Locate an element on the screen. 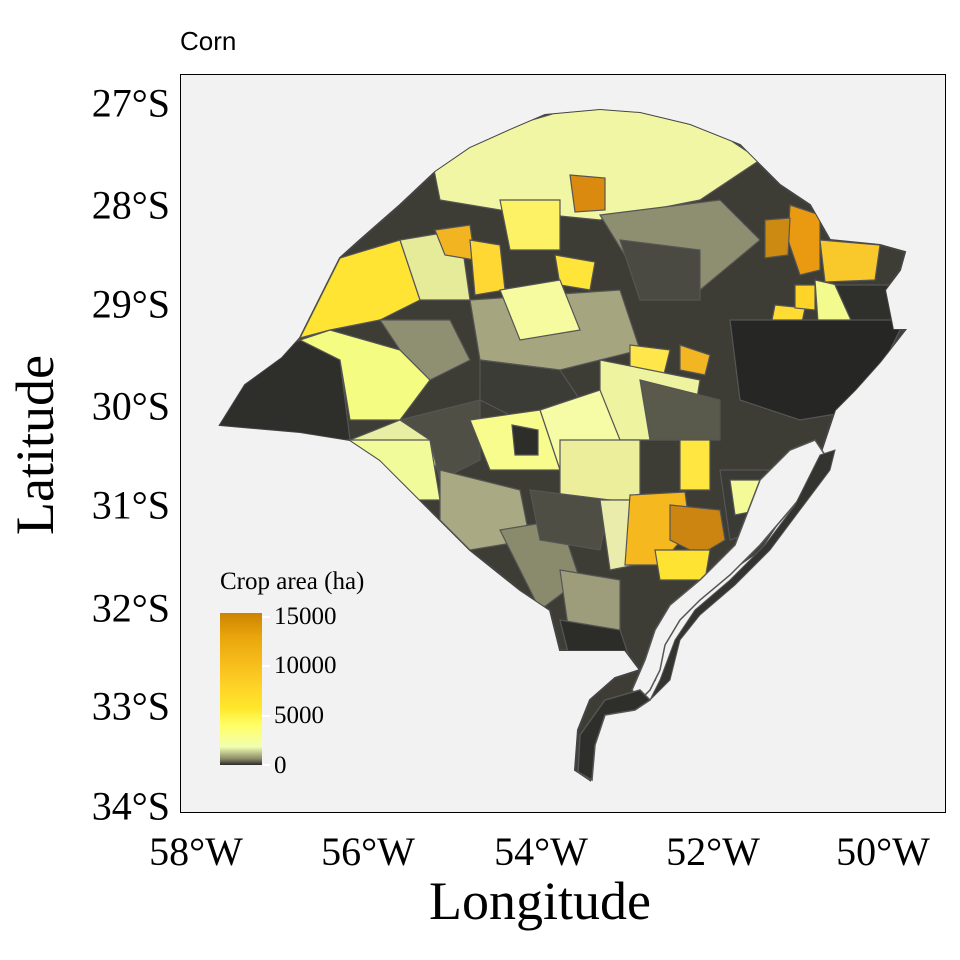 This screenshot has height=960, width=960. map-title: Corn is located at coordinates (208, 41).